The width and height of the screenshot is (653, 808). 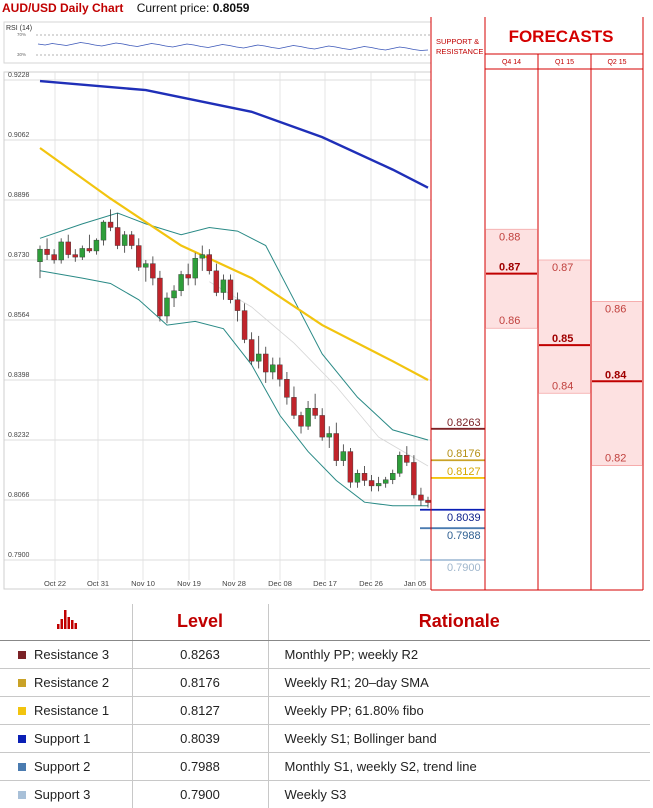 I want to click on x-tick-label: Oct 22, so click(x=55, y=583).